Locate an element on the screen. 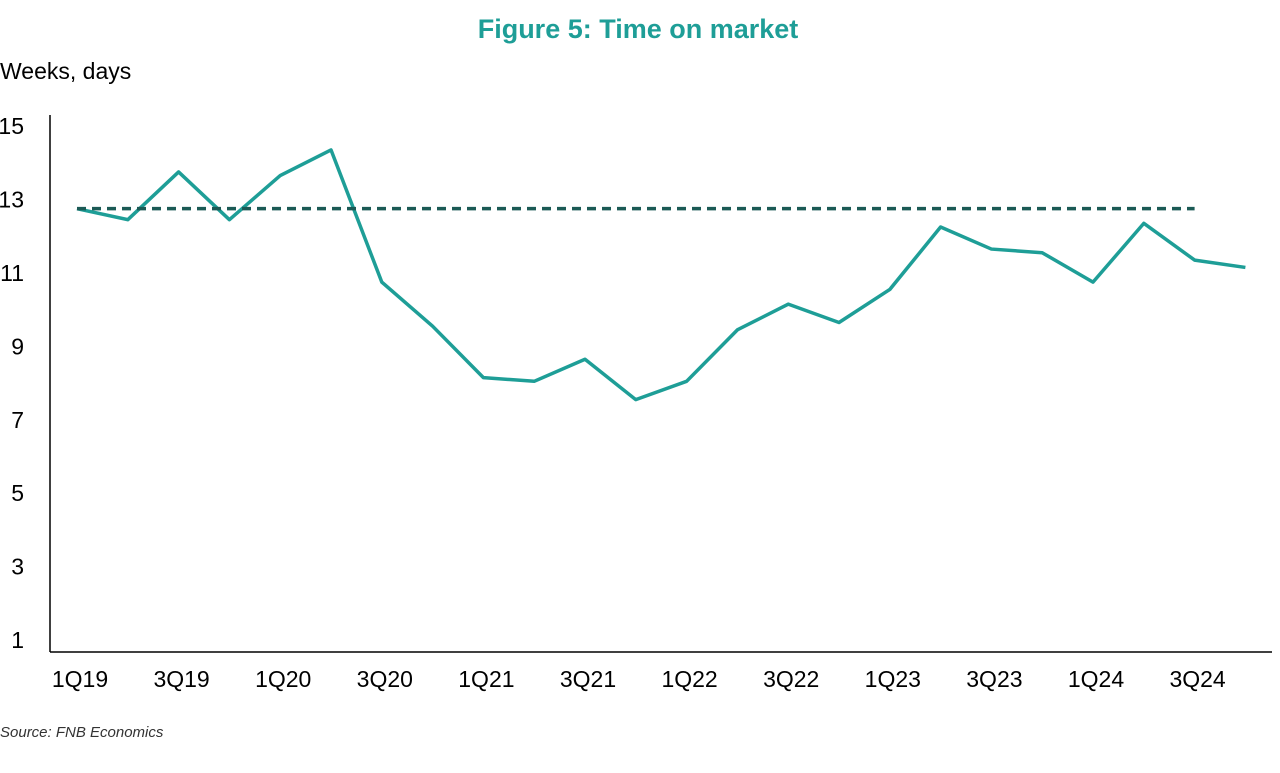 The height and width of the screenshot is (773, 1280). x-tick-label: 1Q19 is located at coordinates (80, 679).